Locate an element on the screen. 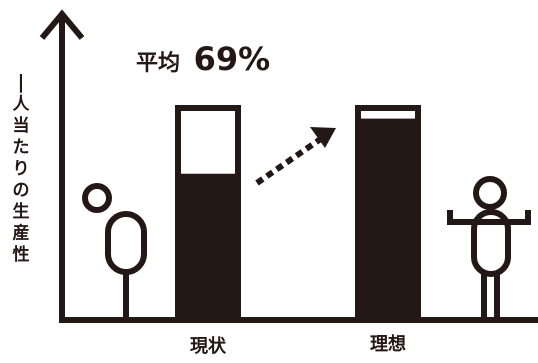  y-axis-label-char: | is located at coordinates (21, 82).